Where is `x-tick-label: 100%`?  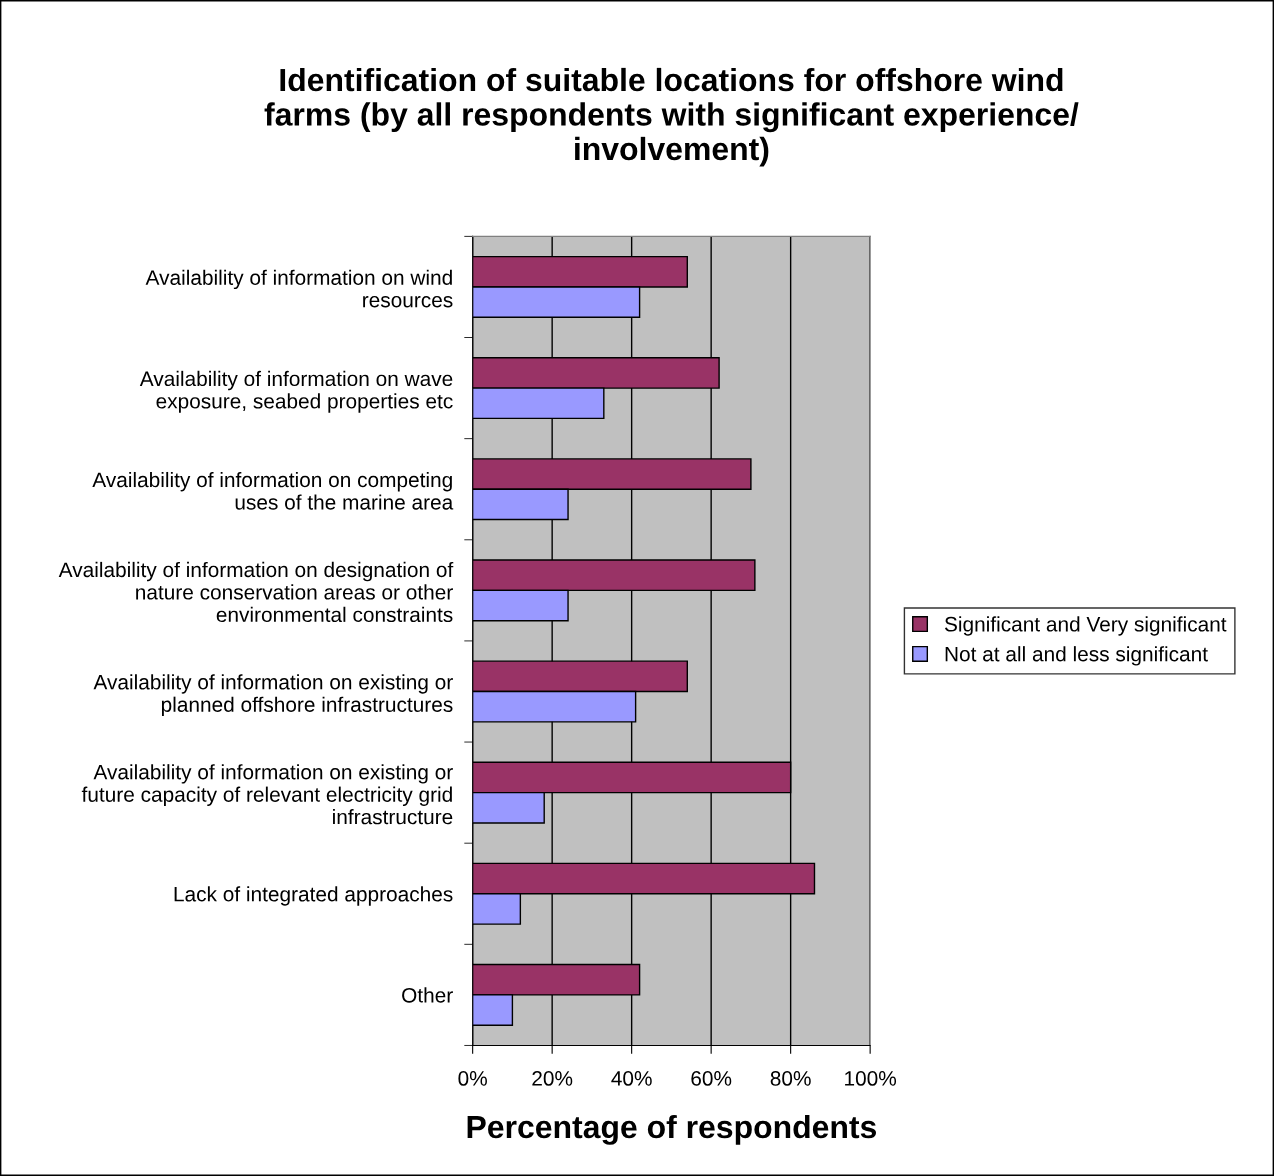
x-tick-label: 100% is located at coordinates (871, 1078).